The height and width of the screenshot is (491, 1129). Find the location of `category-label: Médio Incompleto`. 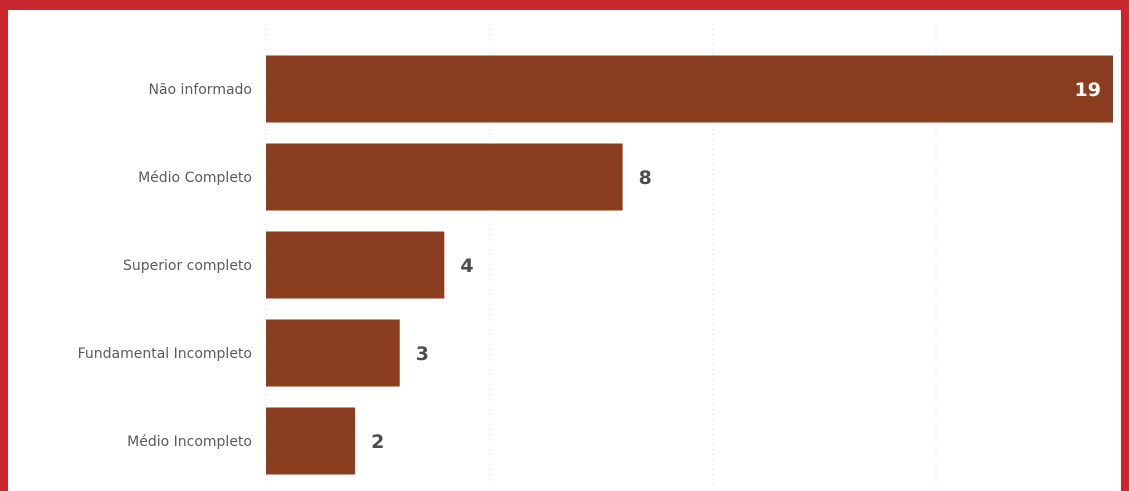

category-label: Médio Incompleto is located at coordinates (189, 442).